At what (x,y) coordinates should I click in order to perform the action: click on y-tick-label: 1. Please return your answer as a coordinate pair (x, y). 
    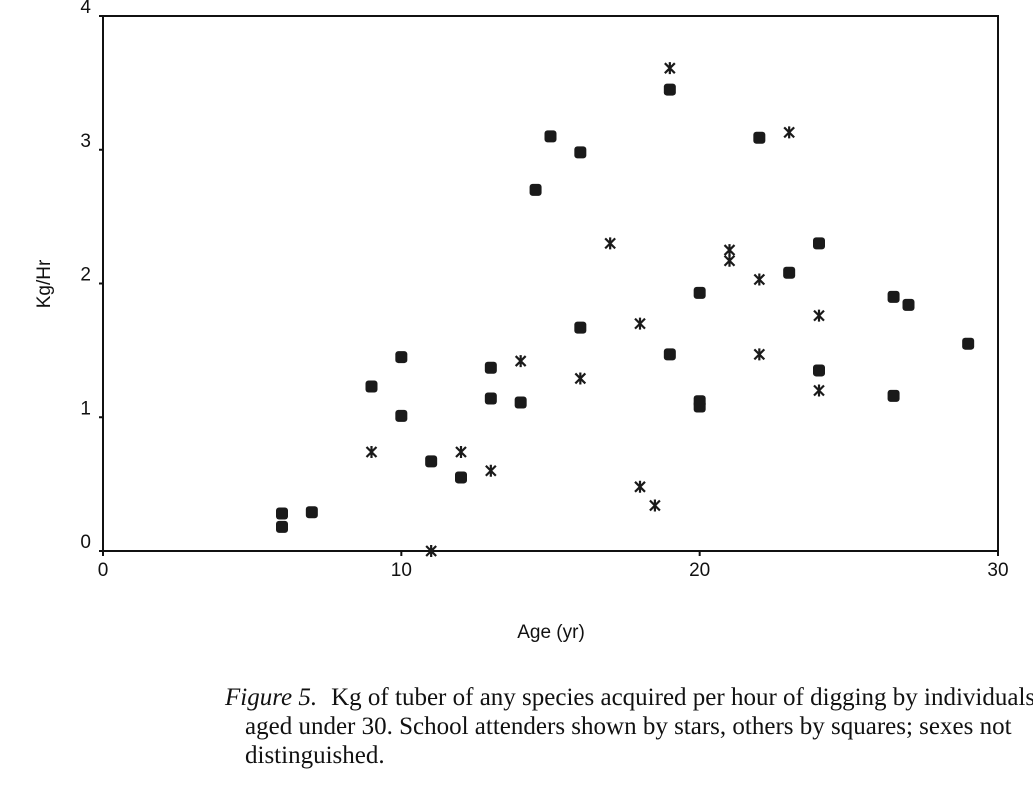
    Looking at the image, I should click on (85, 408).